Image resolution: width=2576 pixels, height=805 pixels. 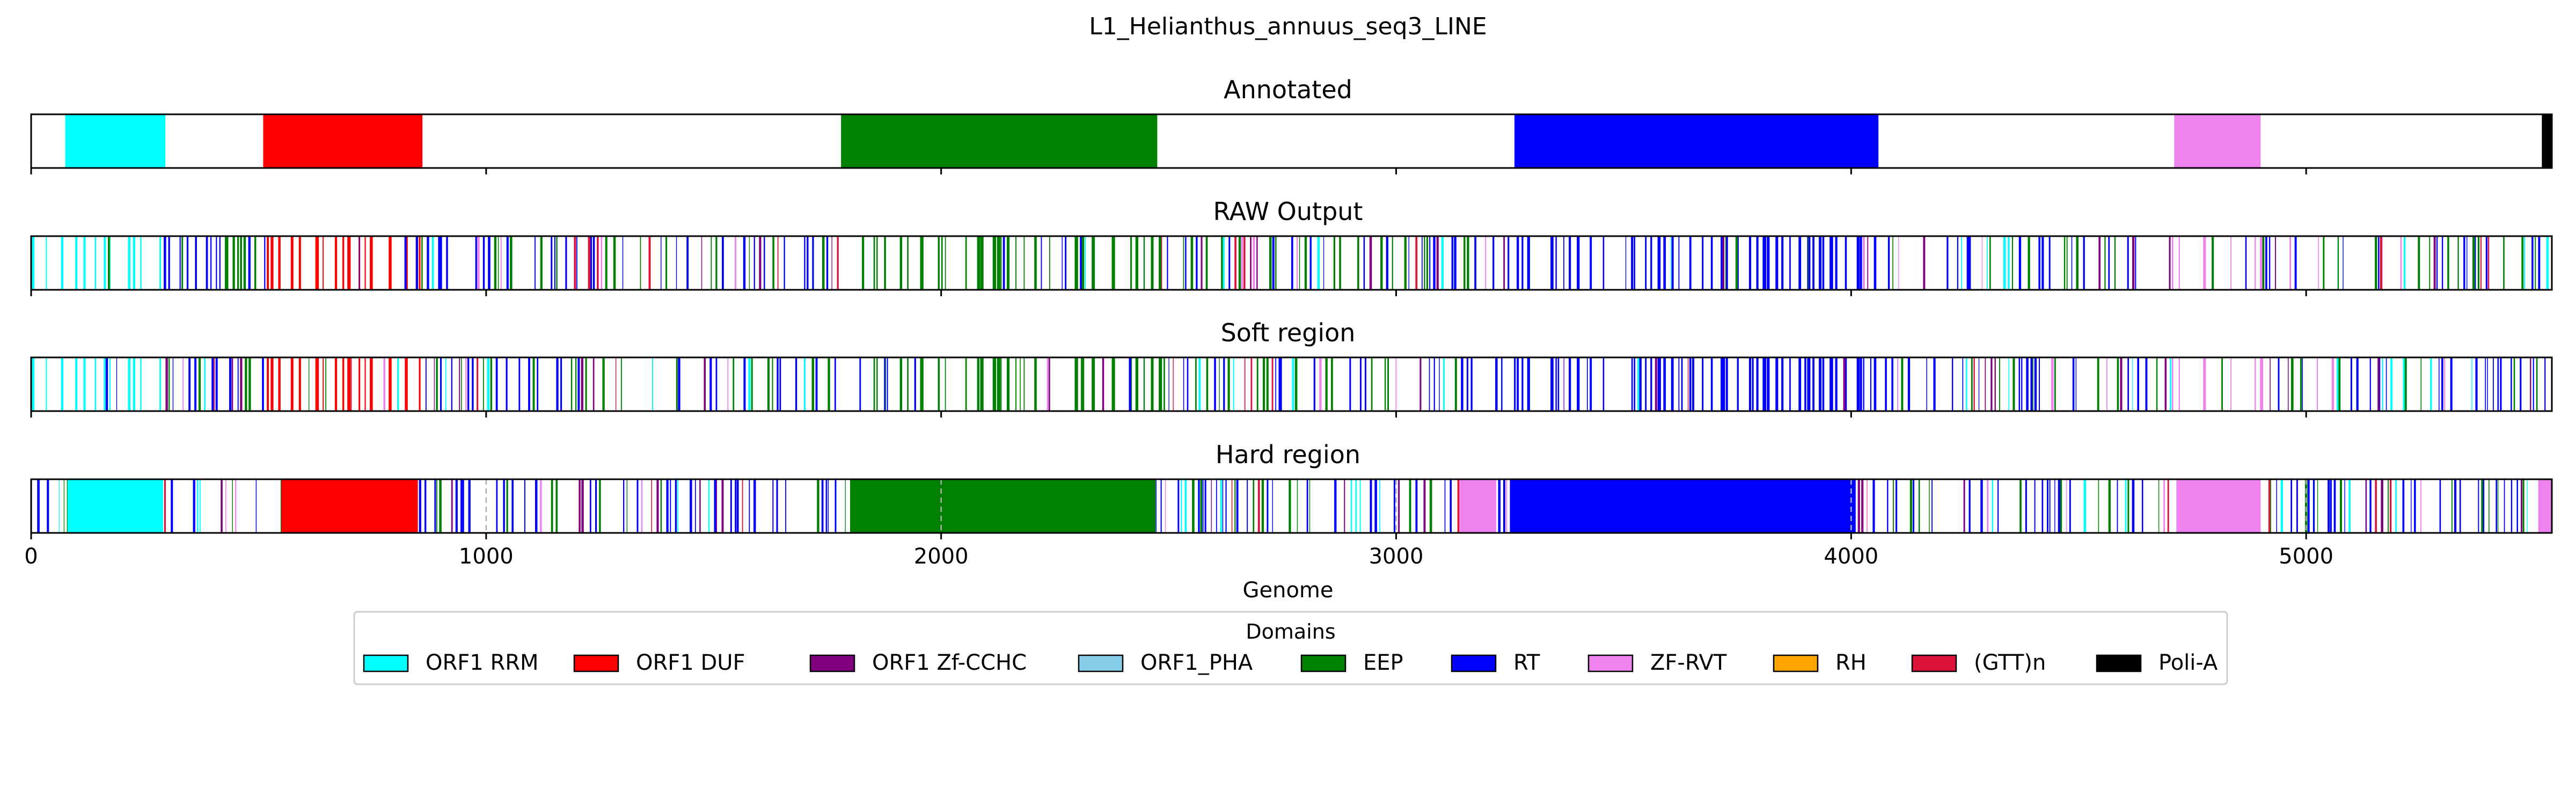 What do you see at coordinates (999, 141) in the screenshot?
I see `segment-eep` at bounding box center [999, 141].